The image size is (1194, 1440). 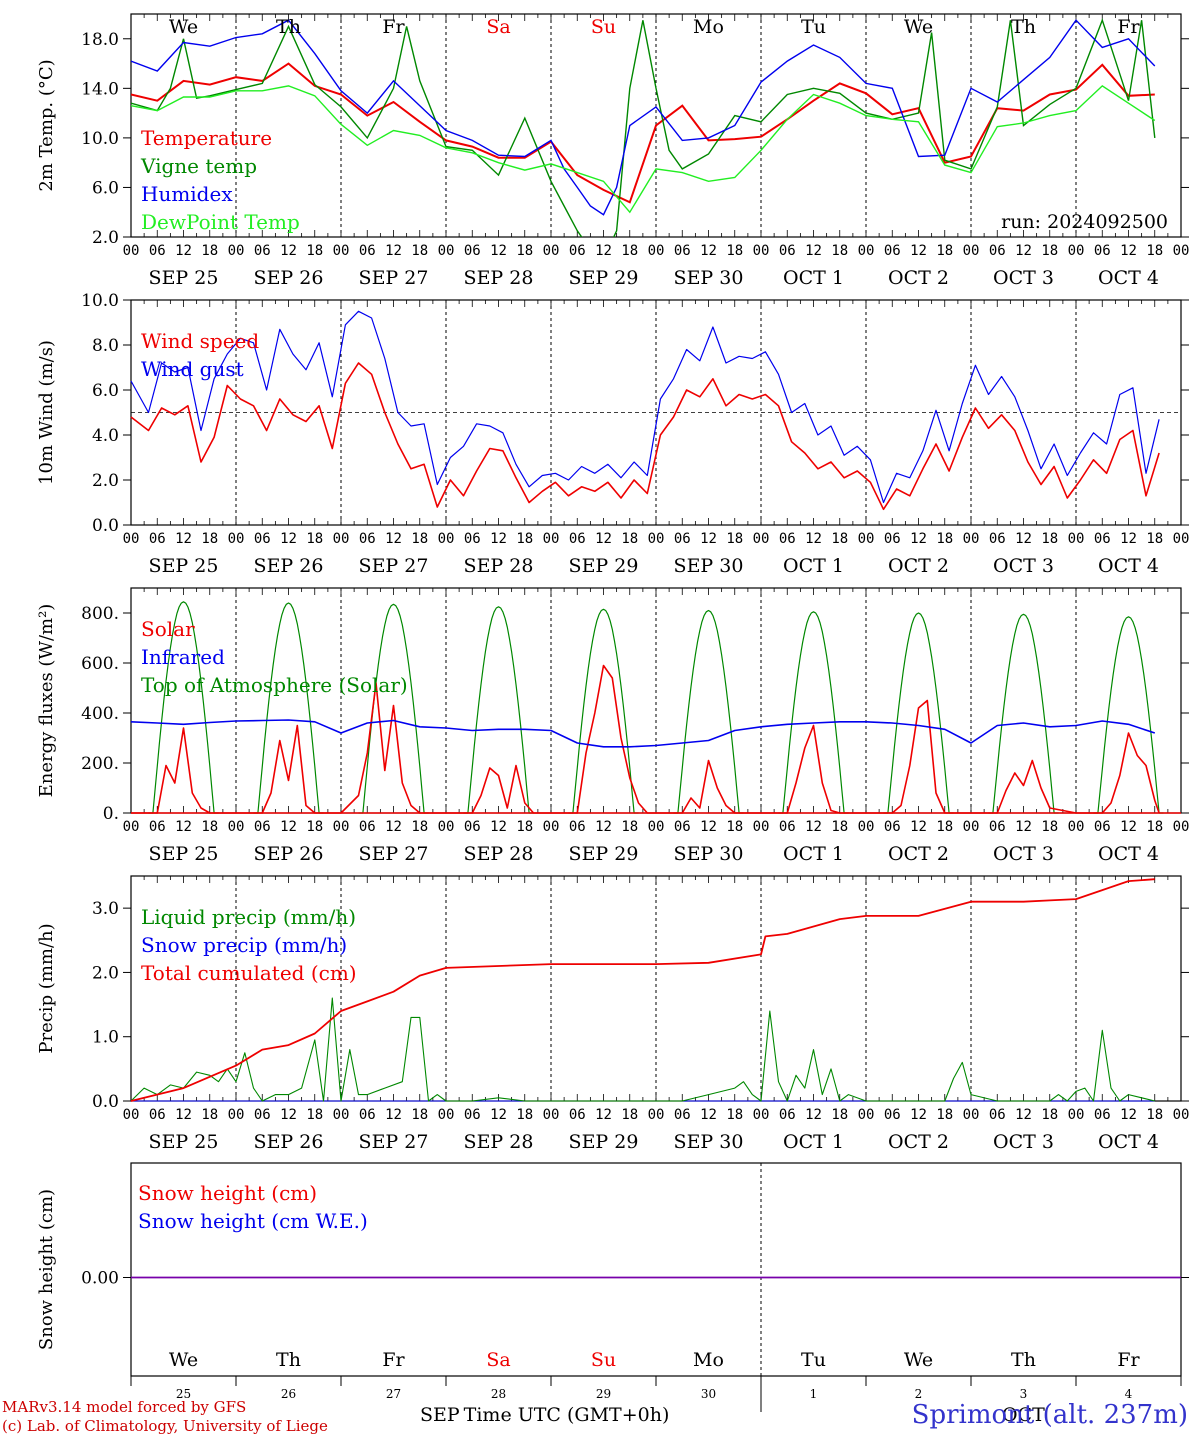 What do you see at coordinates (124, 1407) in the screenshot?
I see `model-credit: MARv3.14 model forced by GFS` at bounding box center [124, 1407].